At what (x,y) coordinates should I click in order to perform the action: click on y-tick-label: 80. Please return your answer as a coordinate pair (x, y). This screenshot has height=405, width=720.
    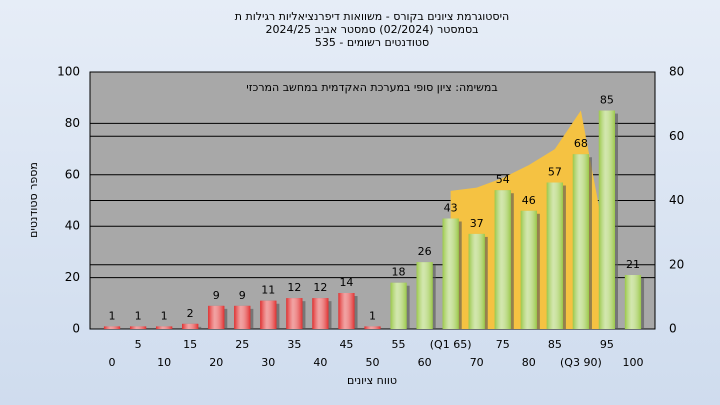
    Looking at the image, I should click on (72, 123).